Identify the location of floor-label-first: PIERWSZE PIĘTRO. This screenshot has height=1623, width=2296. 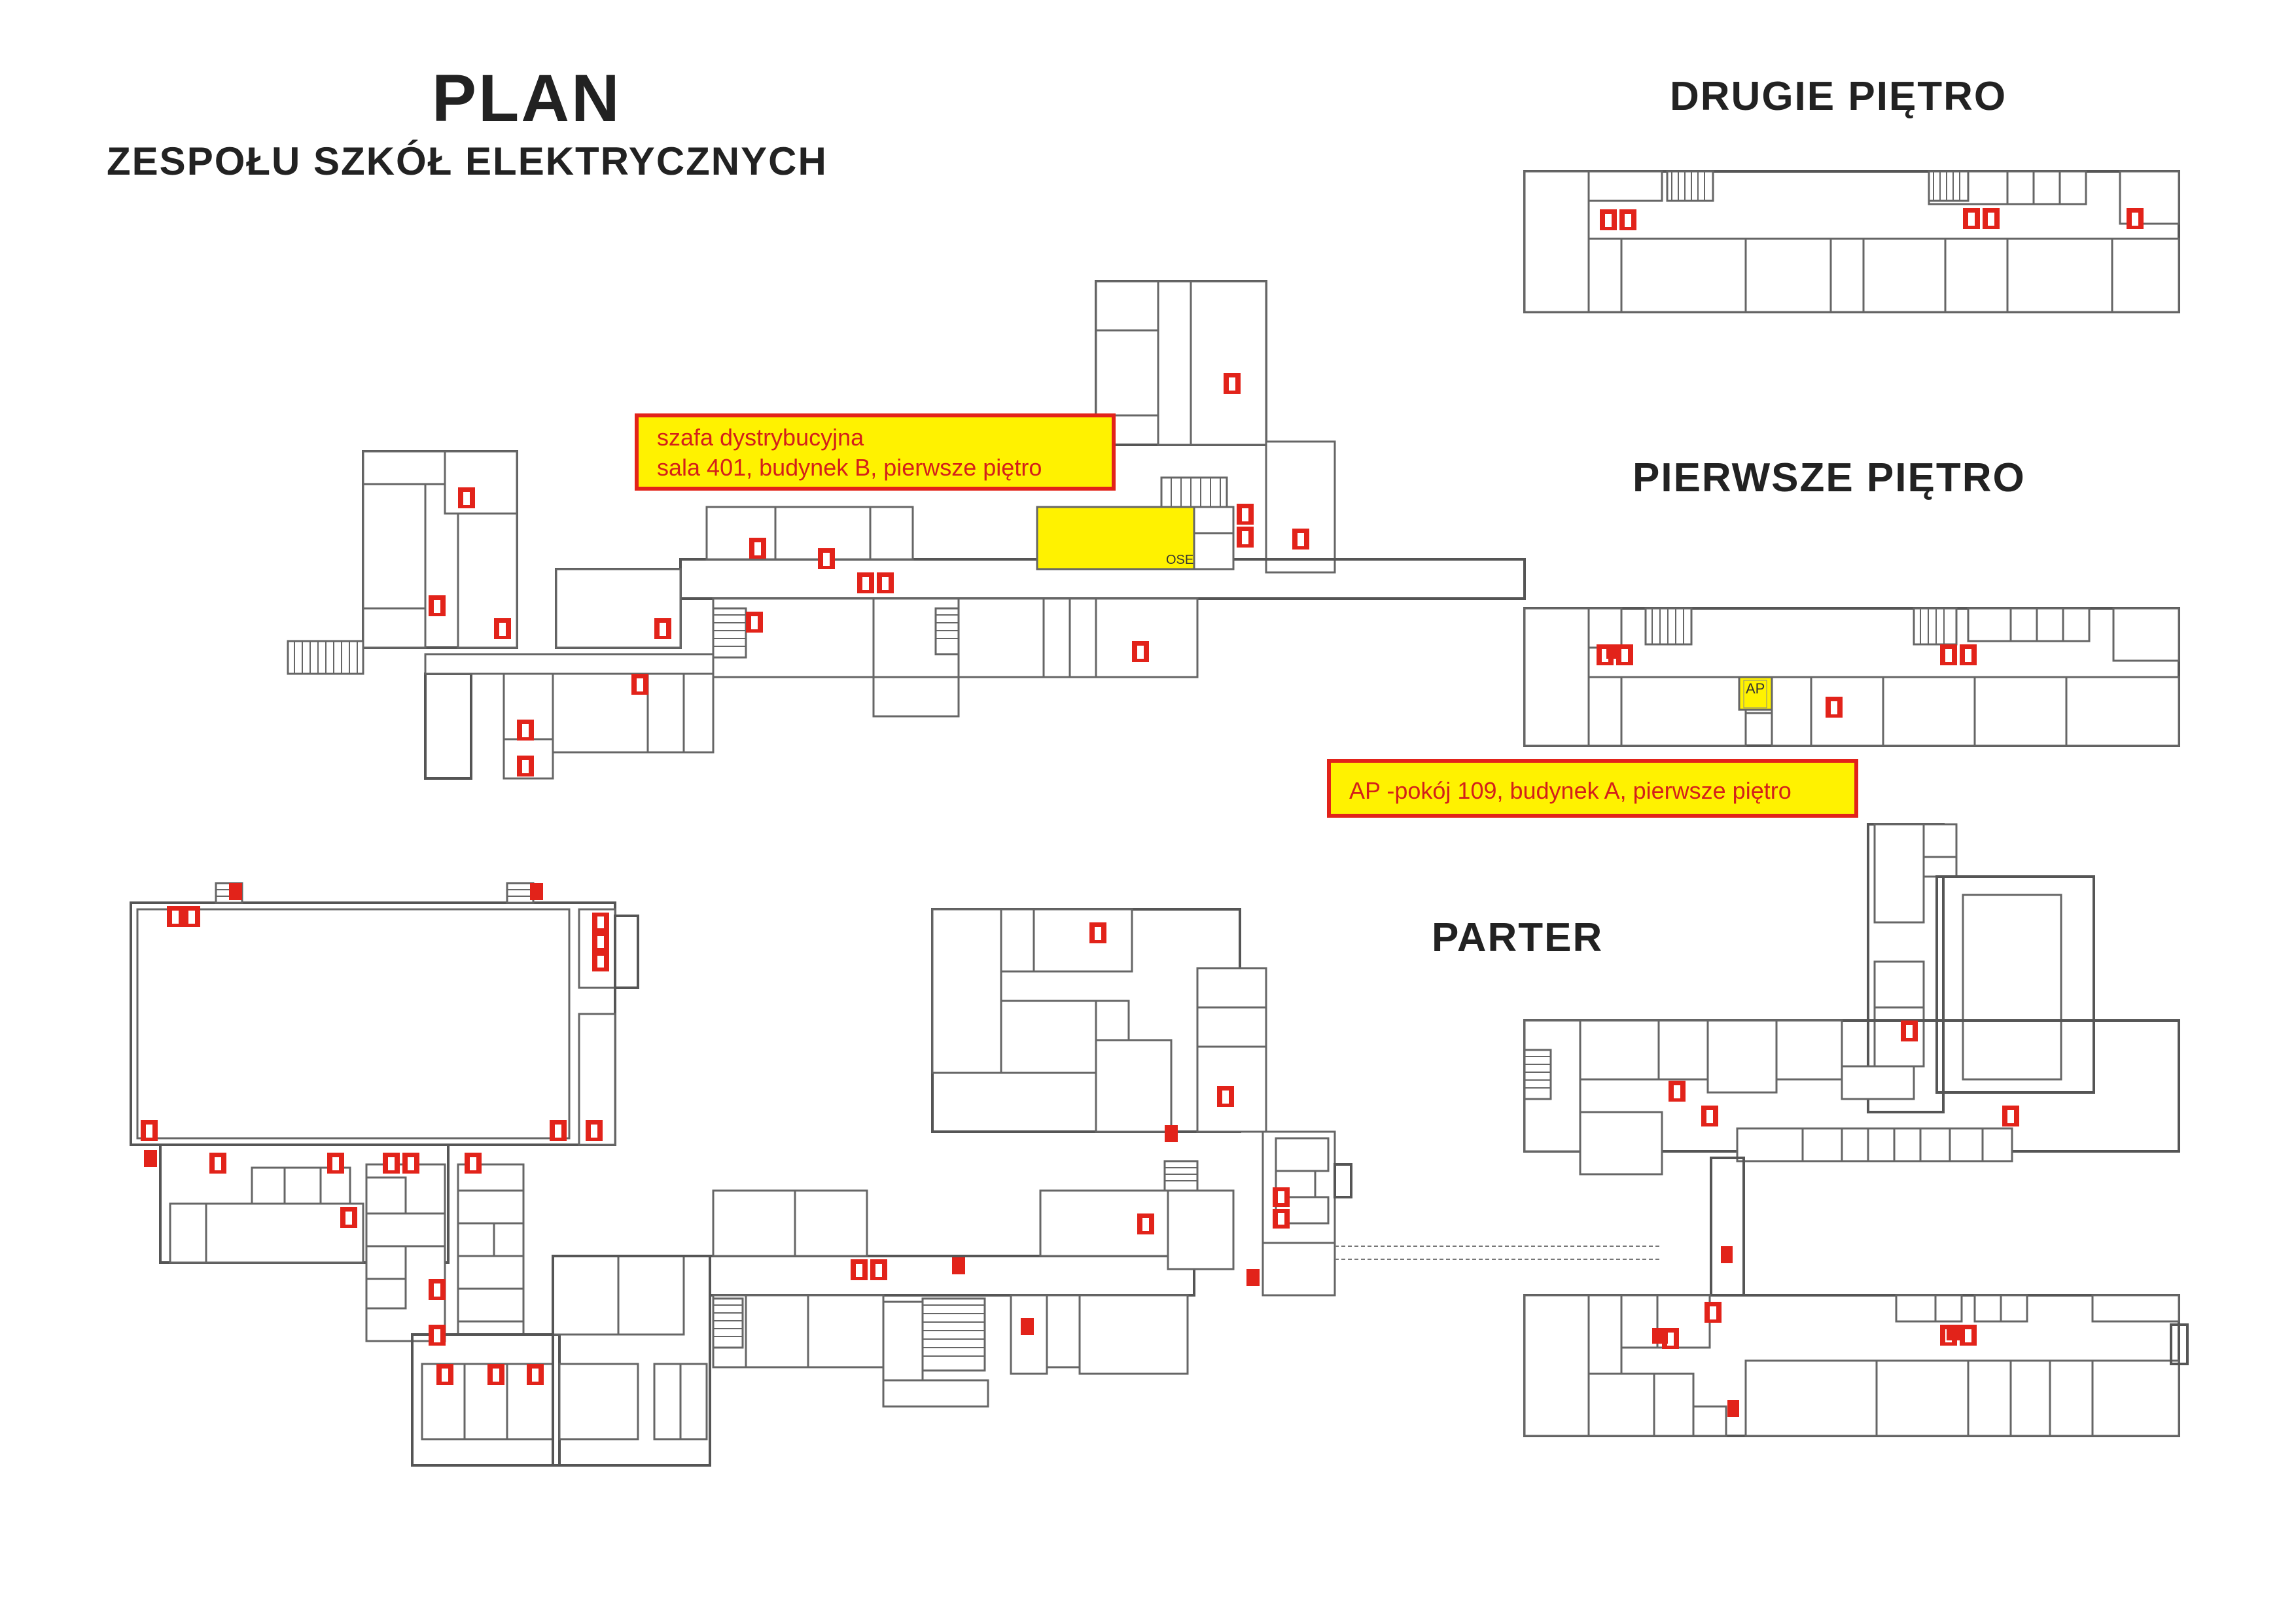
(1830, 478).